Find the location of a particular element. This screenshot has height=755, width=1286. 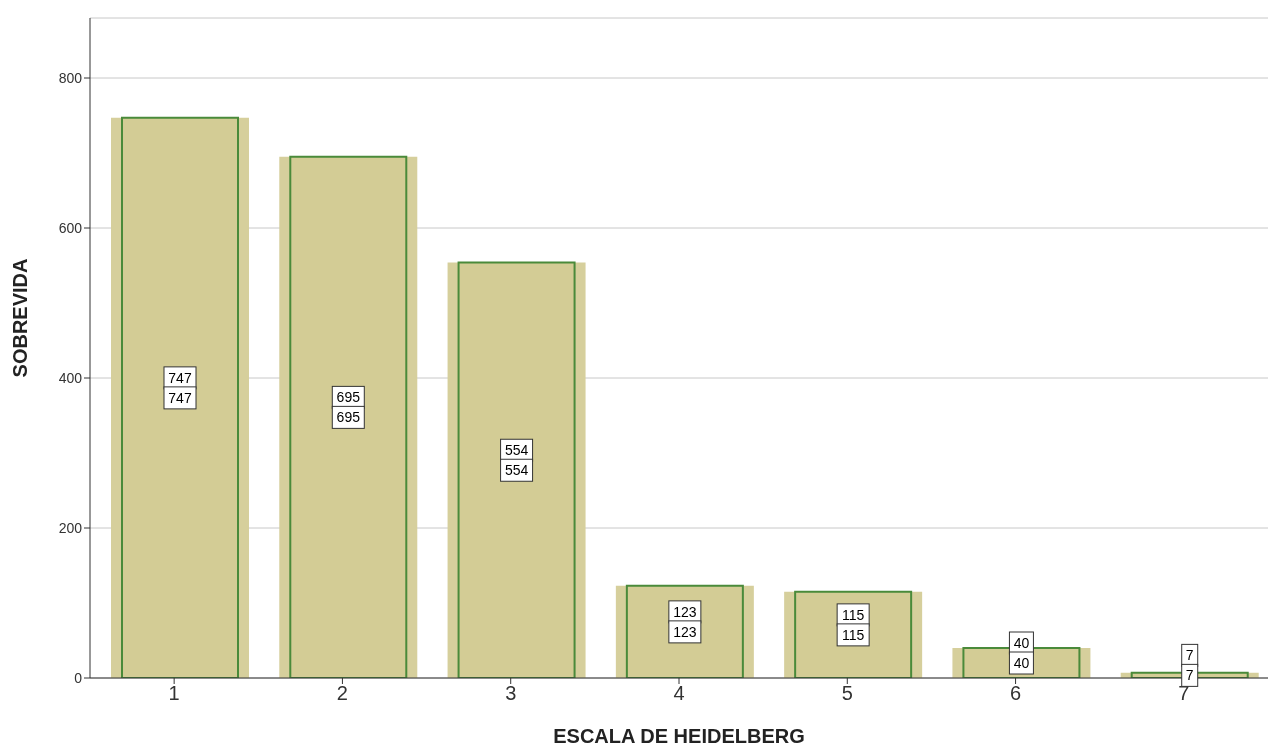

y-axis-title: SOBREVIDA is located at coordinates (20, 318).